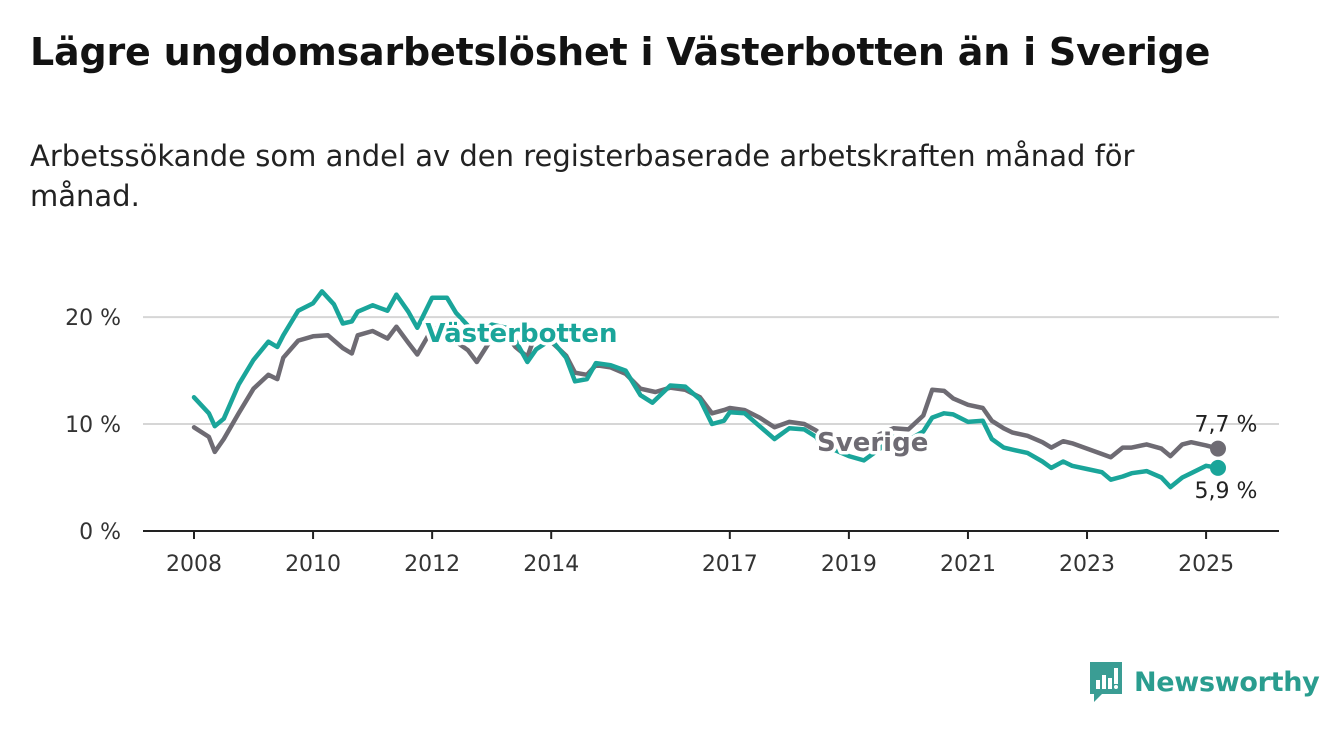  What do you see at coordinates (1218, 467) in the screenshot?
I see `end-point-v-sterbotten` at bounding box center [1218, 467].